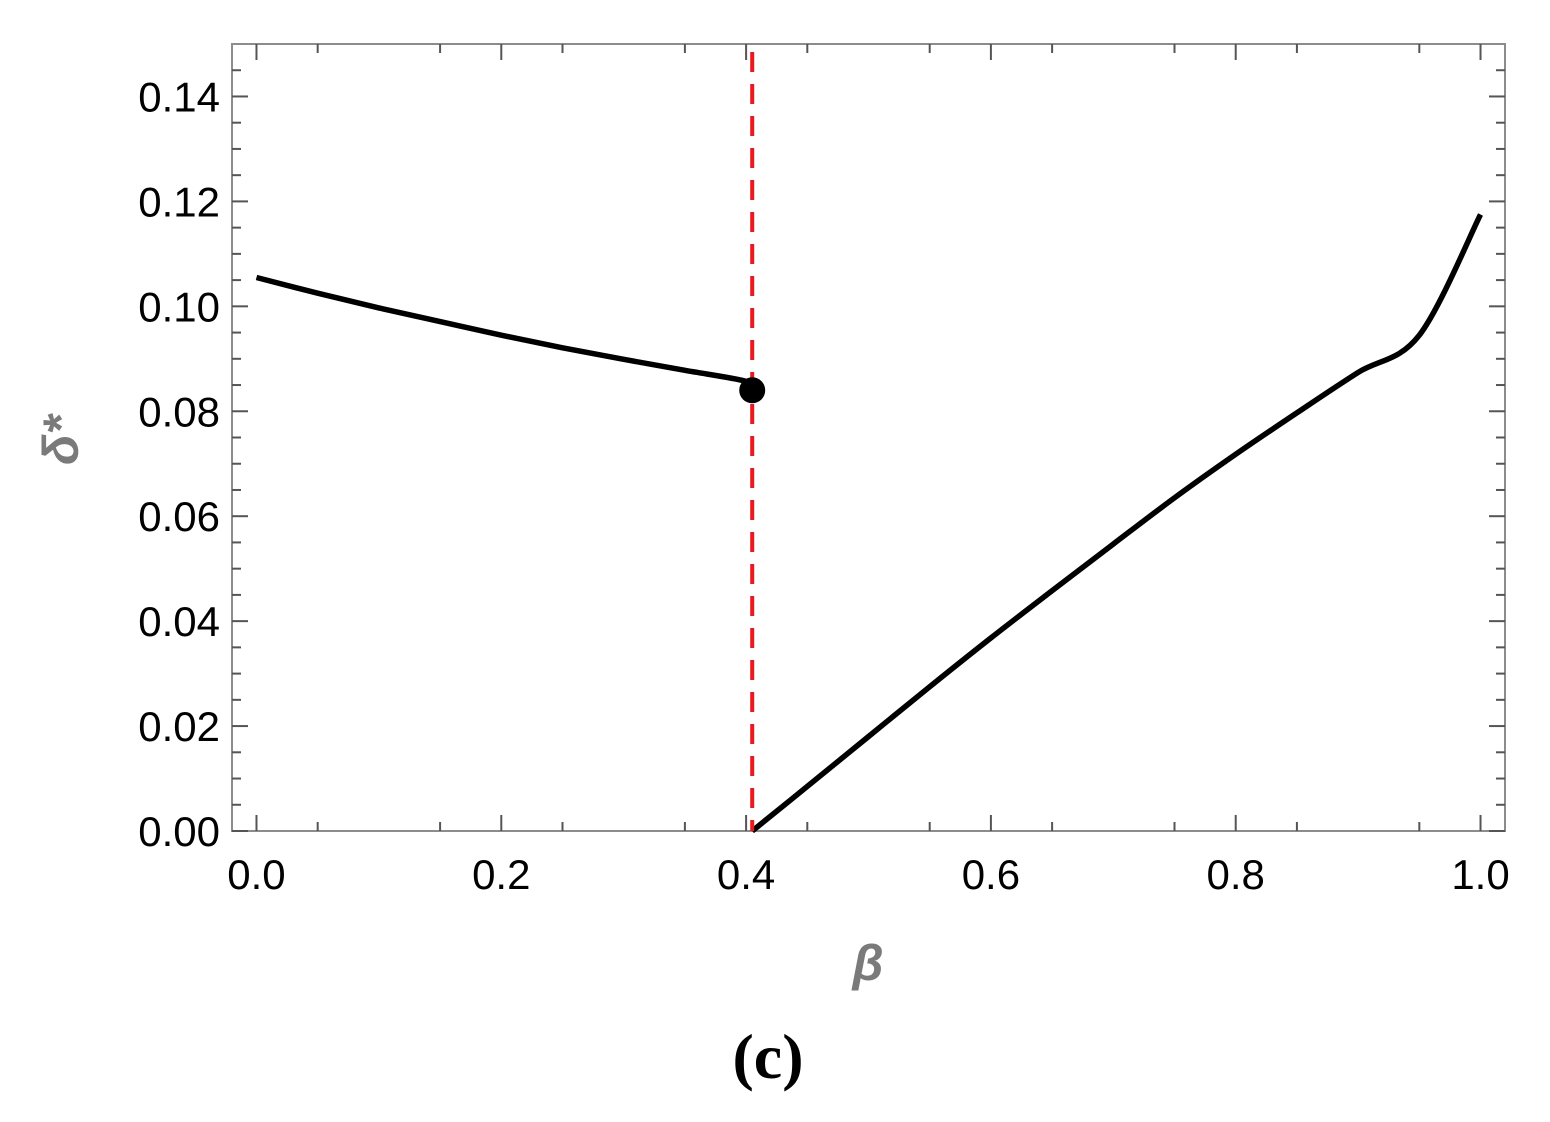 The width and height of the screenshot is (1550, 1122). What do you see at coordinates (767, 1056) in the screenshot?
I see `panel-label: (c)` at bounding box center [767, 1056].